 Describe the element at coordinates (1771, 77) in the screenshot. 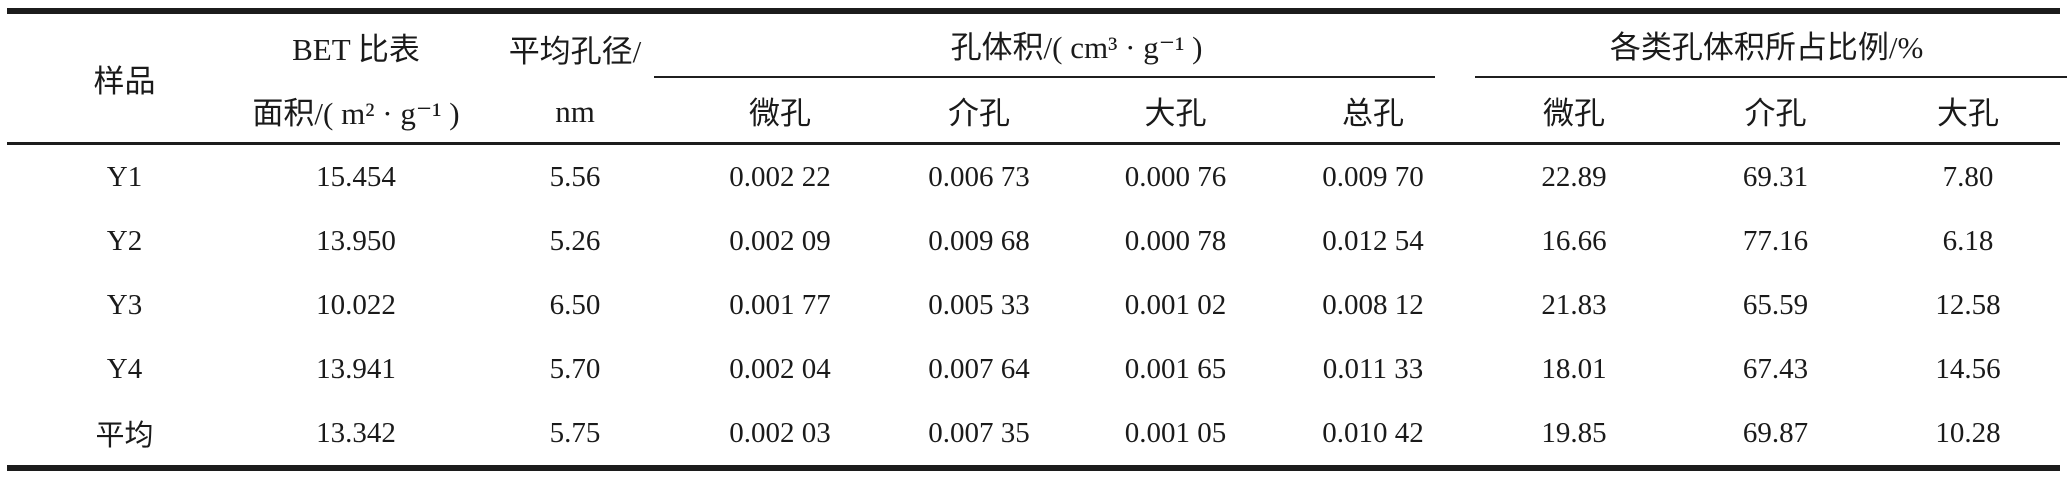

I see `group-ratio-rule` at that location.